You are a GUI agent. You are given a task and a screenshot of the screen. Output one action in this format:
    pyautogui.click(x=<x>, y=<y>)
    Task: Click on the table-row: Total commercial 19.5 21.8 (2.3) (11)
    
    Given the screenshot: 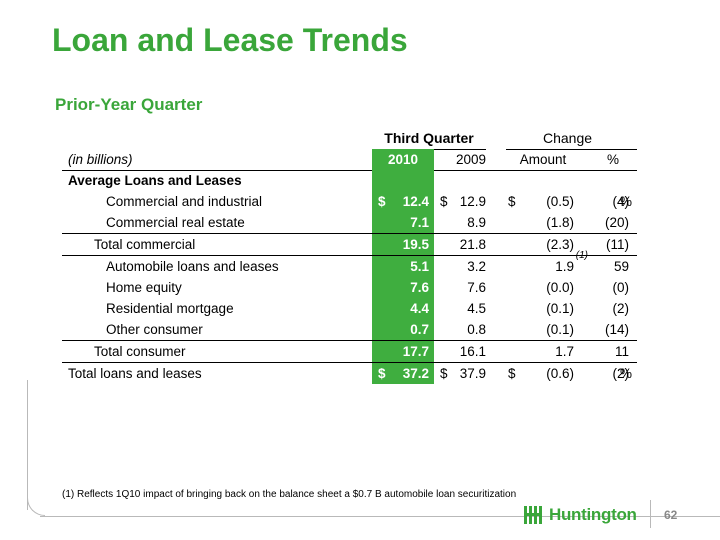 What is the action you would take?
    pyautogui.click(x=349, y=244)
    